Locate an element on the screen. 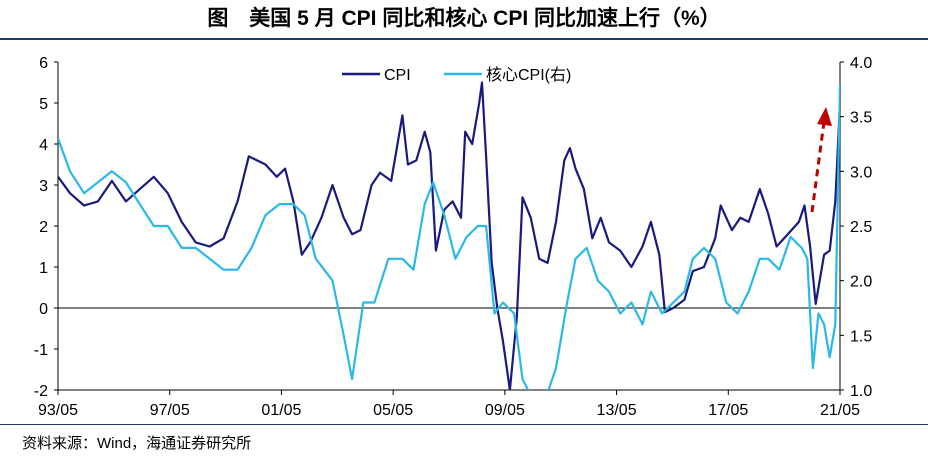  footer-divider is located at coordinates (464, 424).